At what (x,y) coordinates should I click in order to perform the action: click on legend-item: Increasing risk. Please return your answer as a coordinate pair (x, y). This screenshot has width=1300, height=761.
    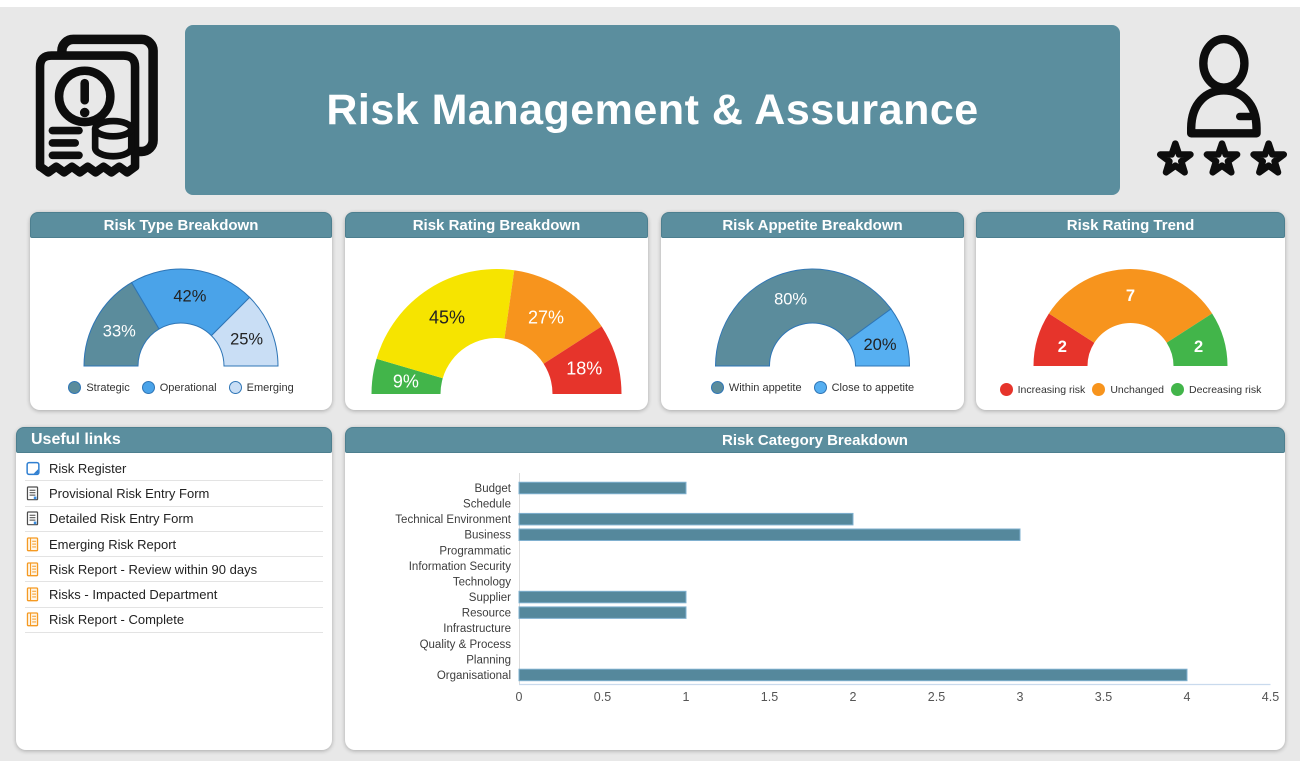
    Looking at the image, I should click on (1042, 389).